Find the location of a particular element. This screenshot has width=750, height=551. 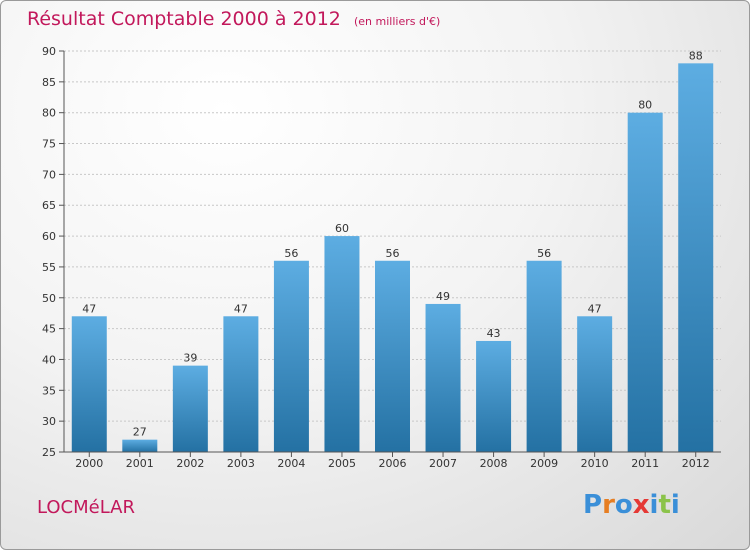

x-tick-label: 2008 is located at coordinates (494, 463).